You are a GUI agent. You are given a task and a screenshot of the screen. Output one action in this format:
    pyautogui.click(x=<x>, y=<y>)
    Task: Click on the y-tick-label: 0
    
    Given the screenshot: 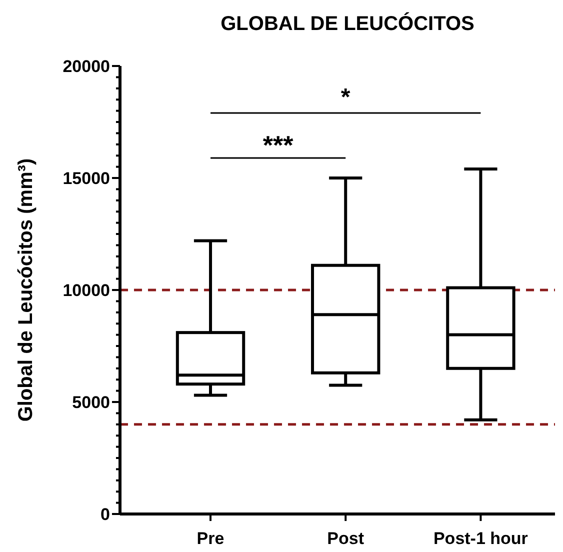 What is the action you would take?
    pyautogui.click(x=105, y=514)
    